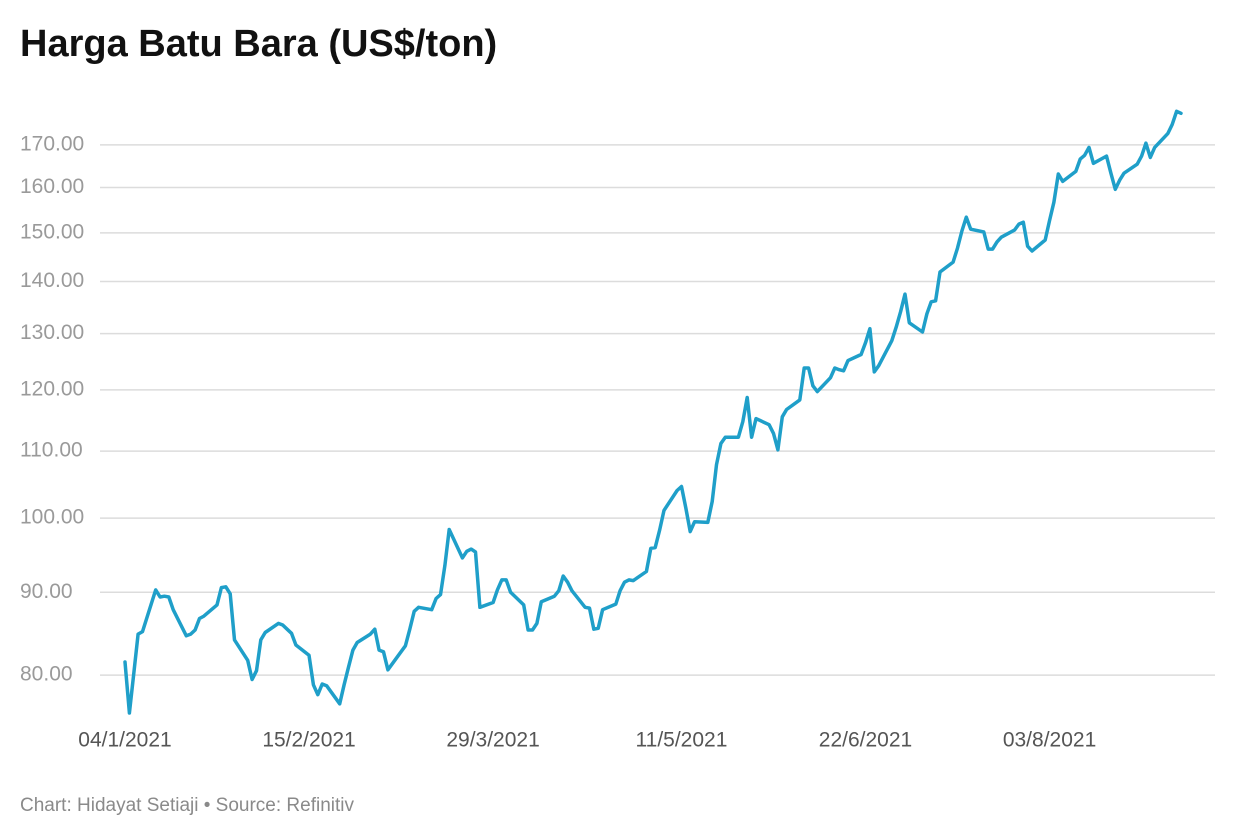  Describe the element at coordinates (124, 740) in the screenshot. I see `x-tick-label: 04/1/2021` at that location.